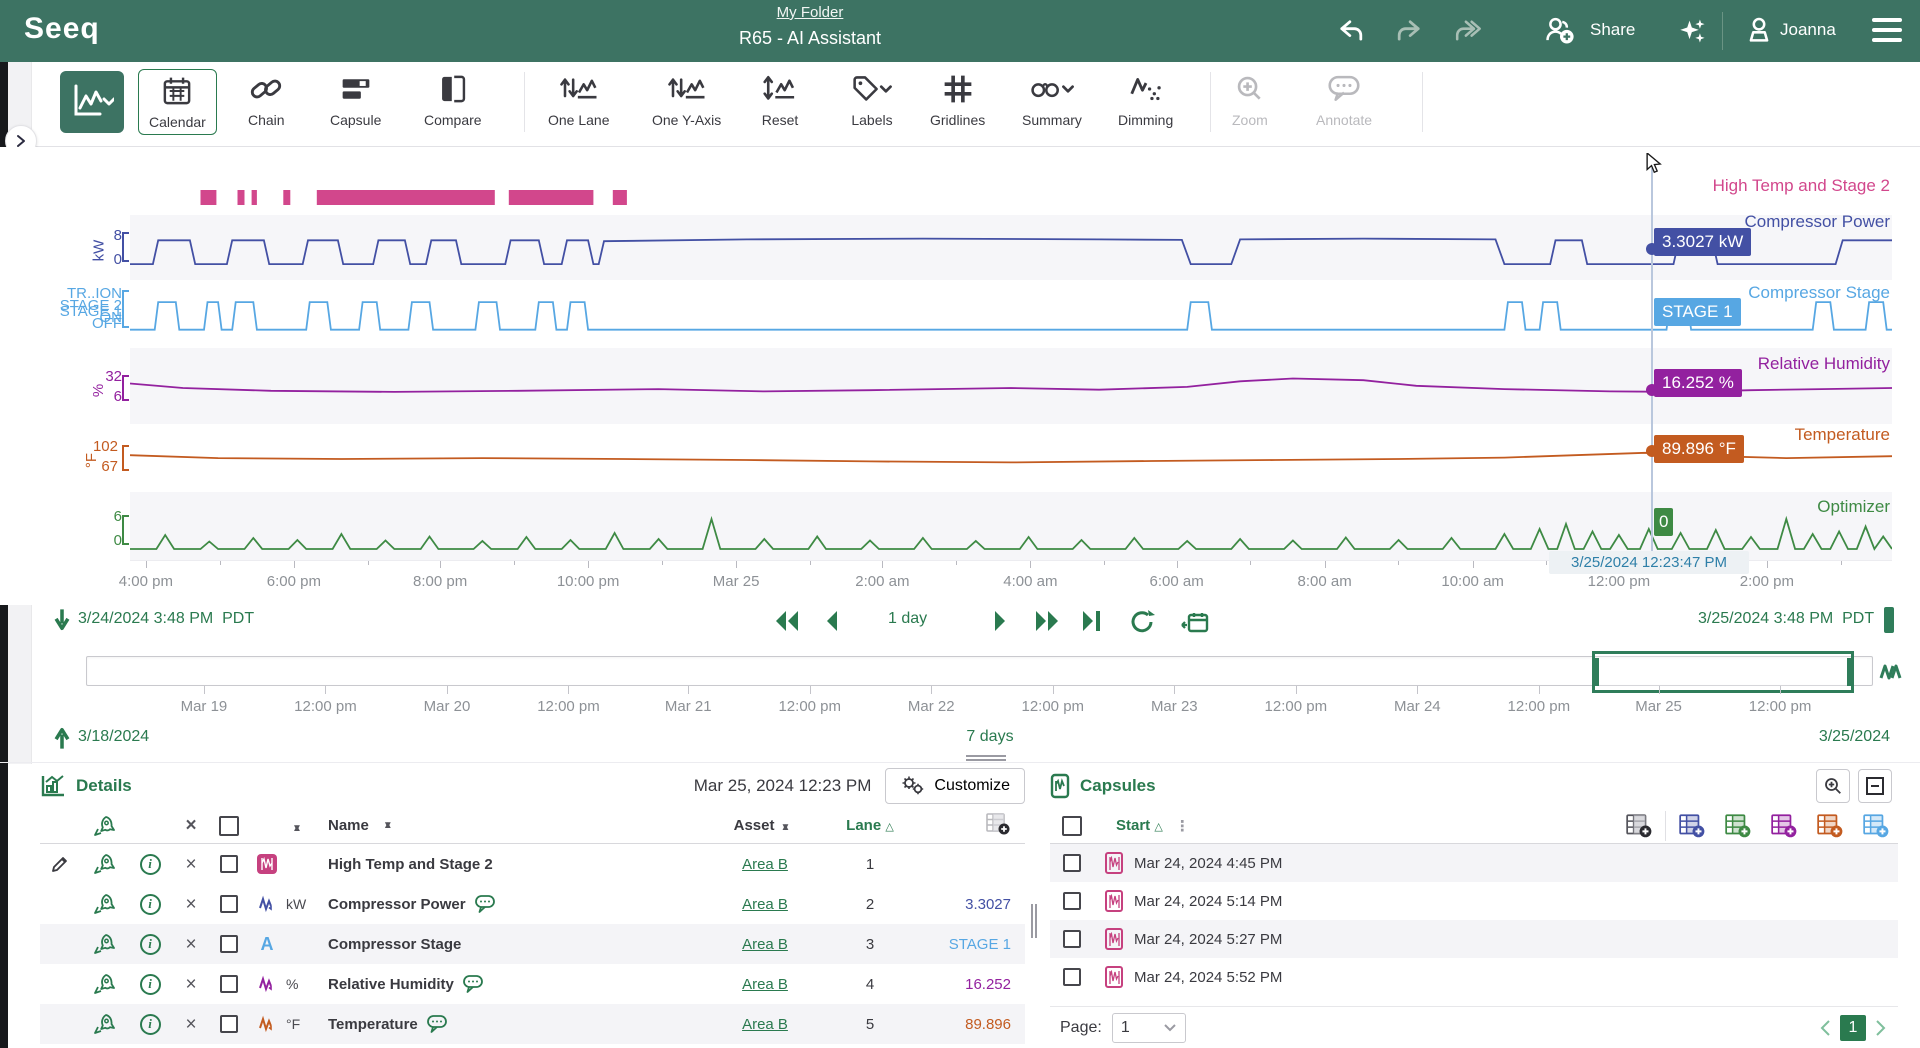 The height and width of the screenshot is (1048, 1920). Describe the element at coordinates (1474, 901) in the screenshot. I see `capsule-row: Mar 24, 2024 5:14 PM` at that location.